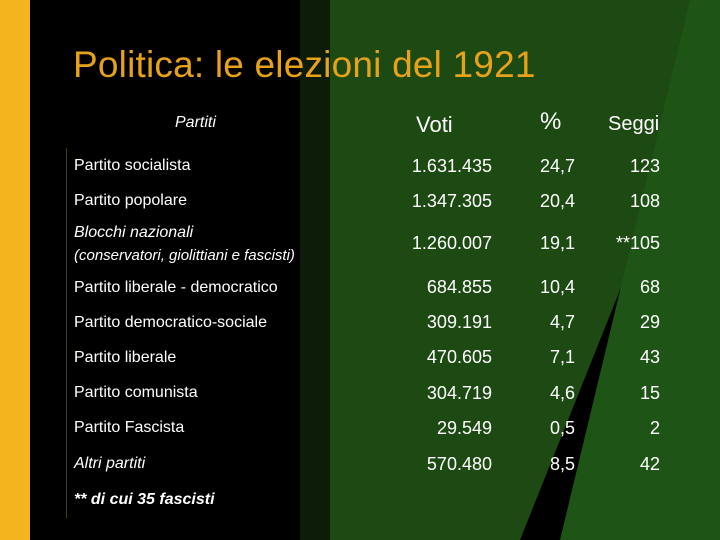  I want to click on seats-value: 43, so click(649, 357).